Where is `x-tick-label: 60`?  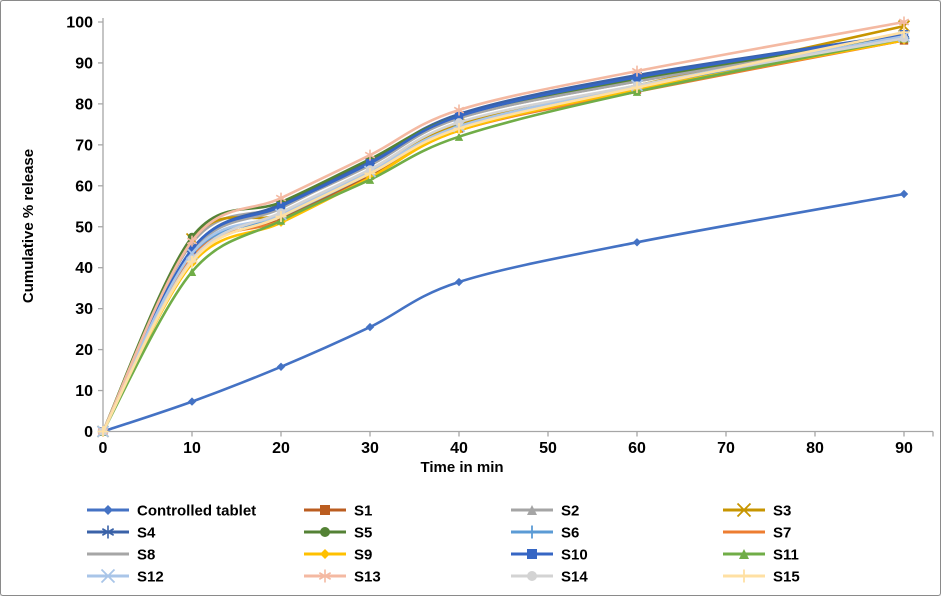
x-tick-label: 60 is located at coordinates (637, 448).